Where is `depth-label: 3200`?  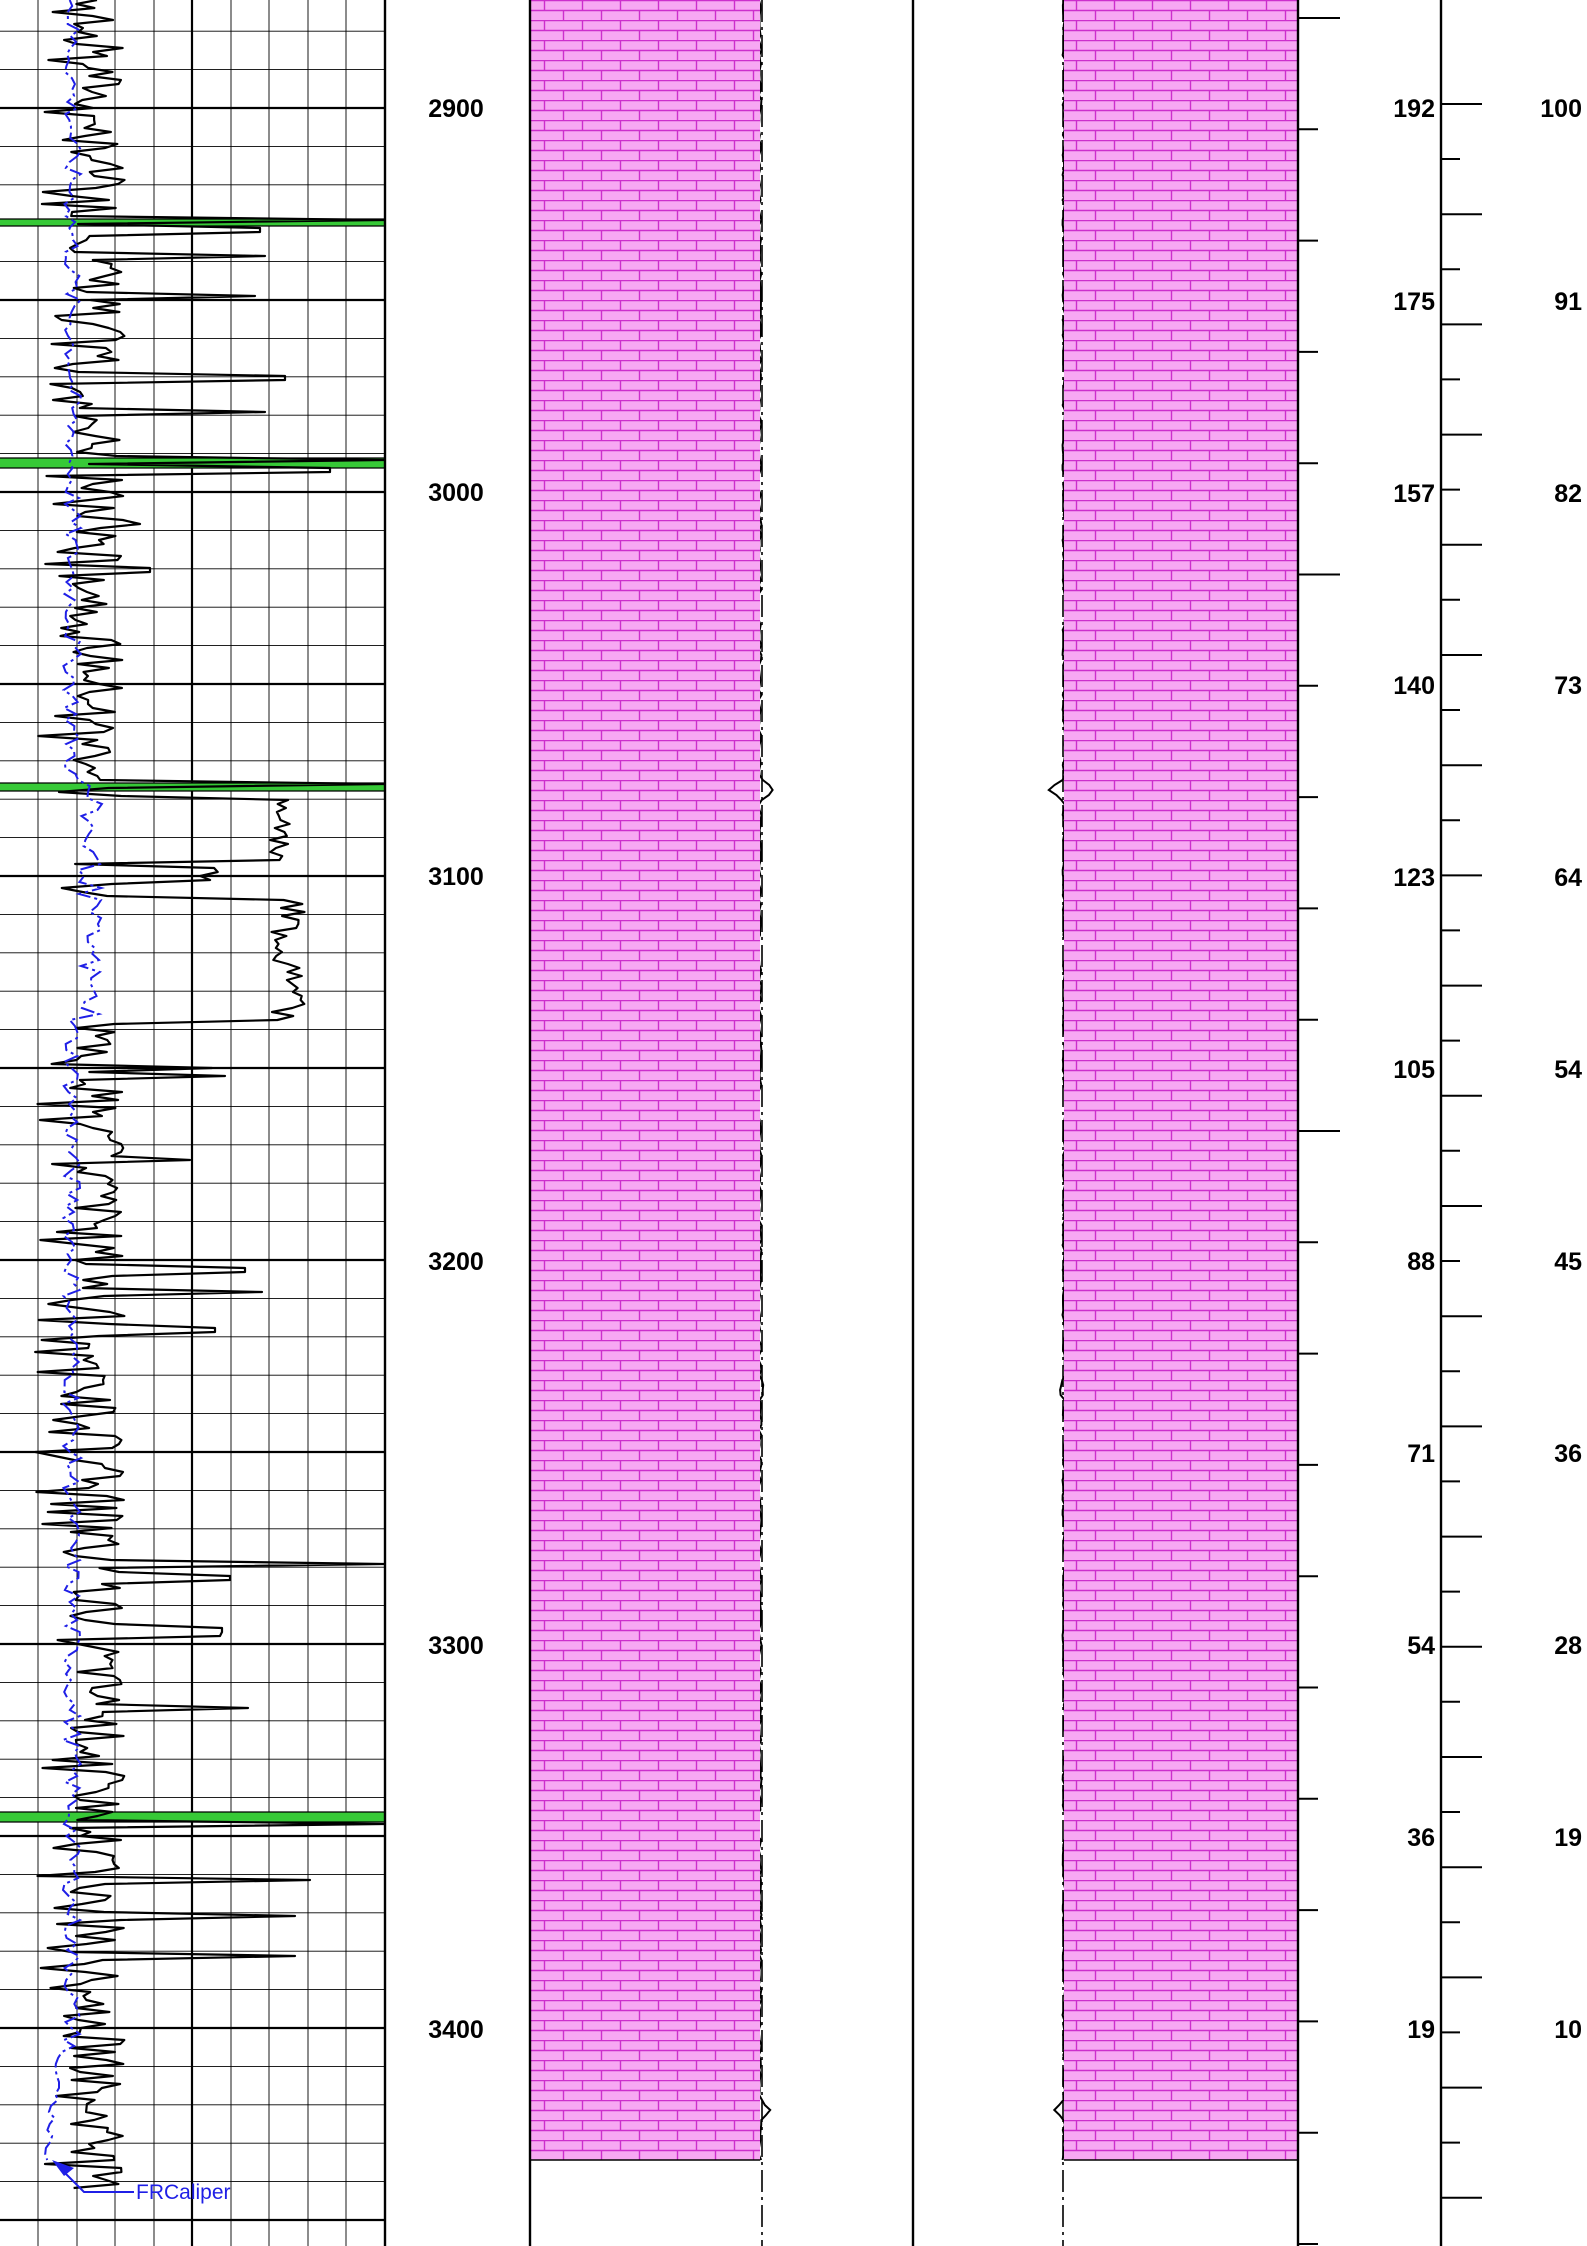 depth-label: 3200 is located at coordinates (456, 1262).